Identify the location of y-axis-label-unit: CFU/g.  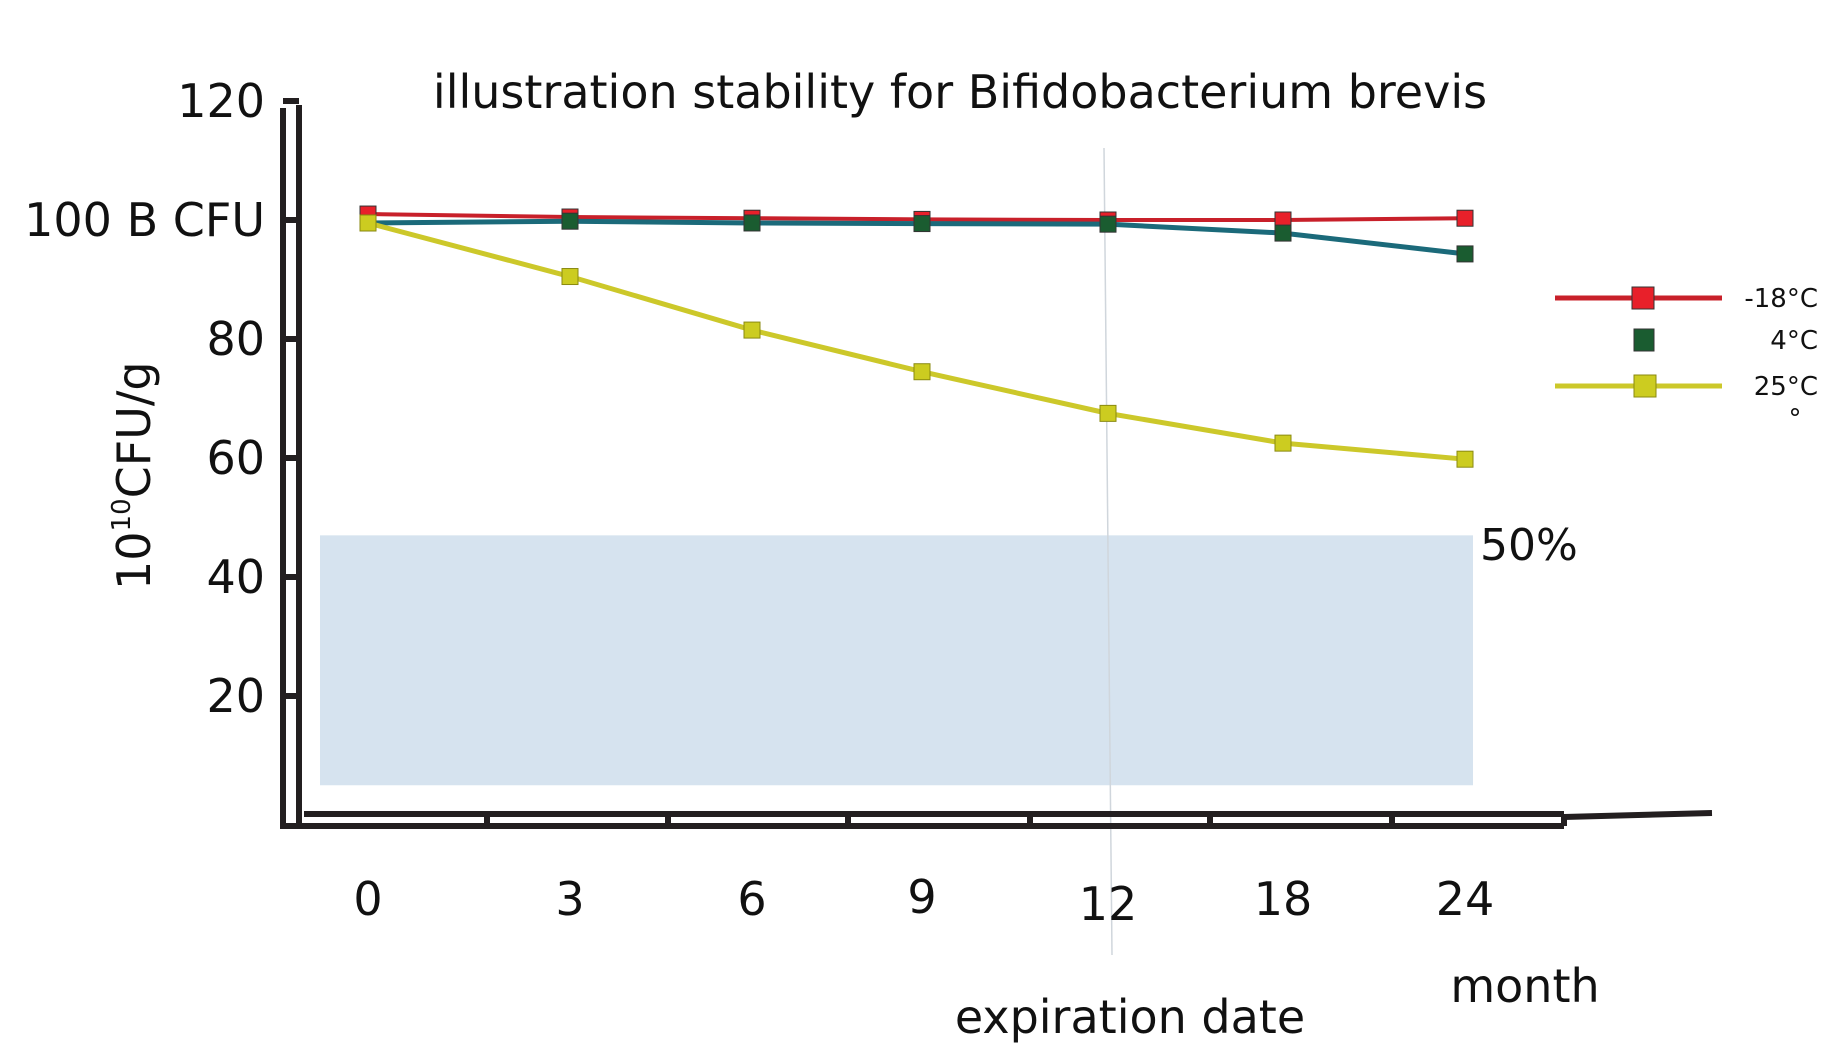
(134, 429).